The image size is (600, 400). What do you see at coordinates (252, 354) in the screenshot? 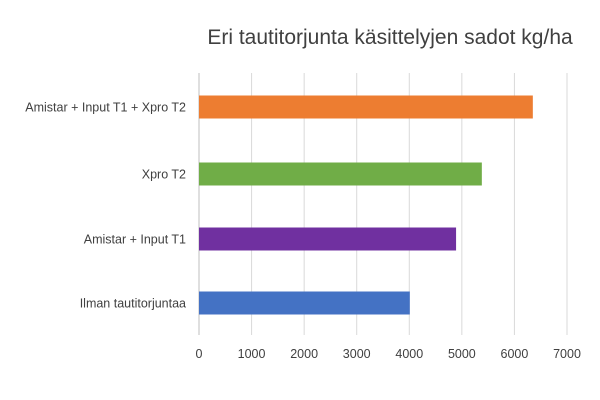
I see `x-tick-label: 1000` at bounding box center [252, 354].